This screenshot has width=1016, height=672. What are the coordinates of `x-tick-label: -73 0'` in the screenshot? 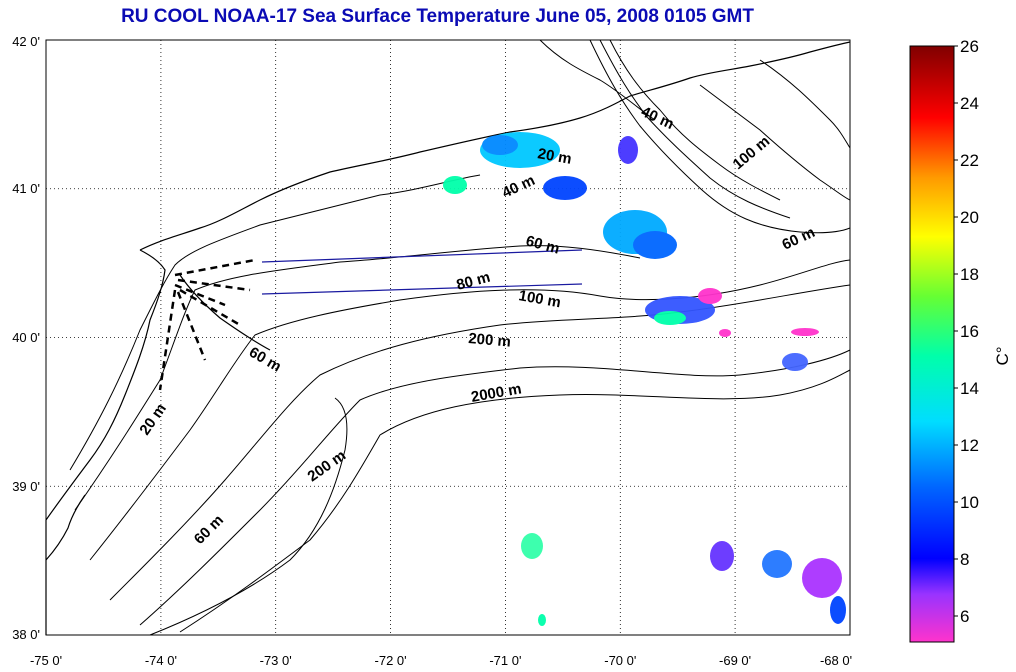 It's located at (276, 660).